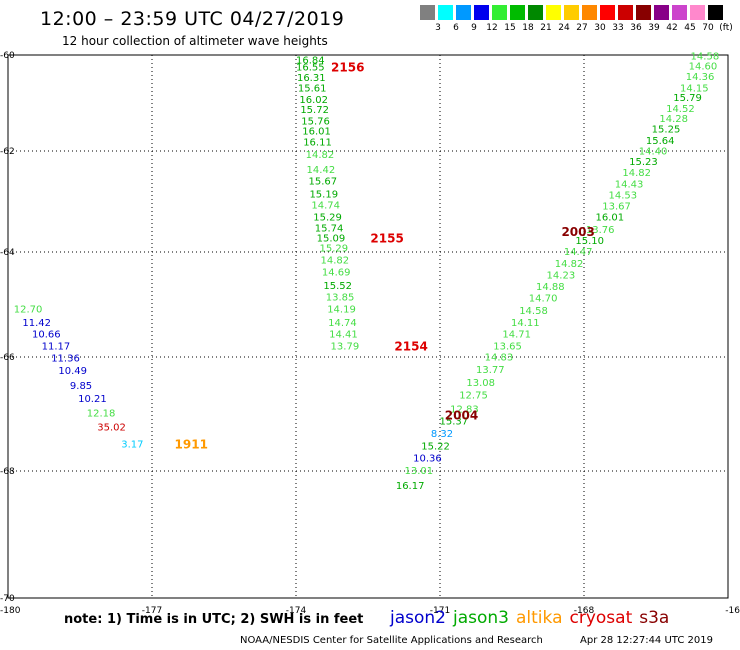 The image size is (740, 650). Describe the element at coordinates (616, 207) in the screenshot. I see `observation-label: 13.67` at that location.